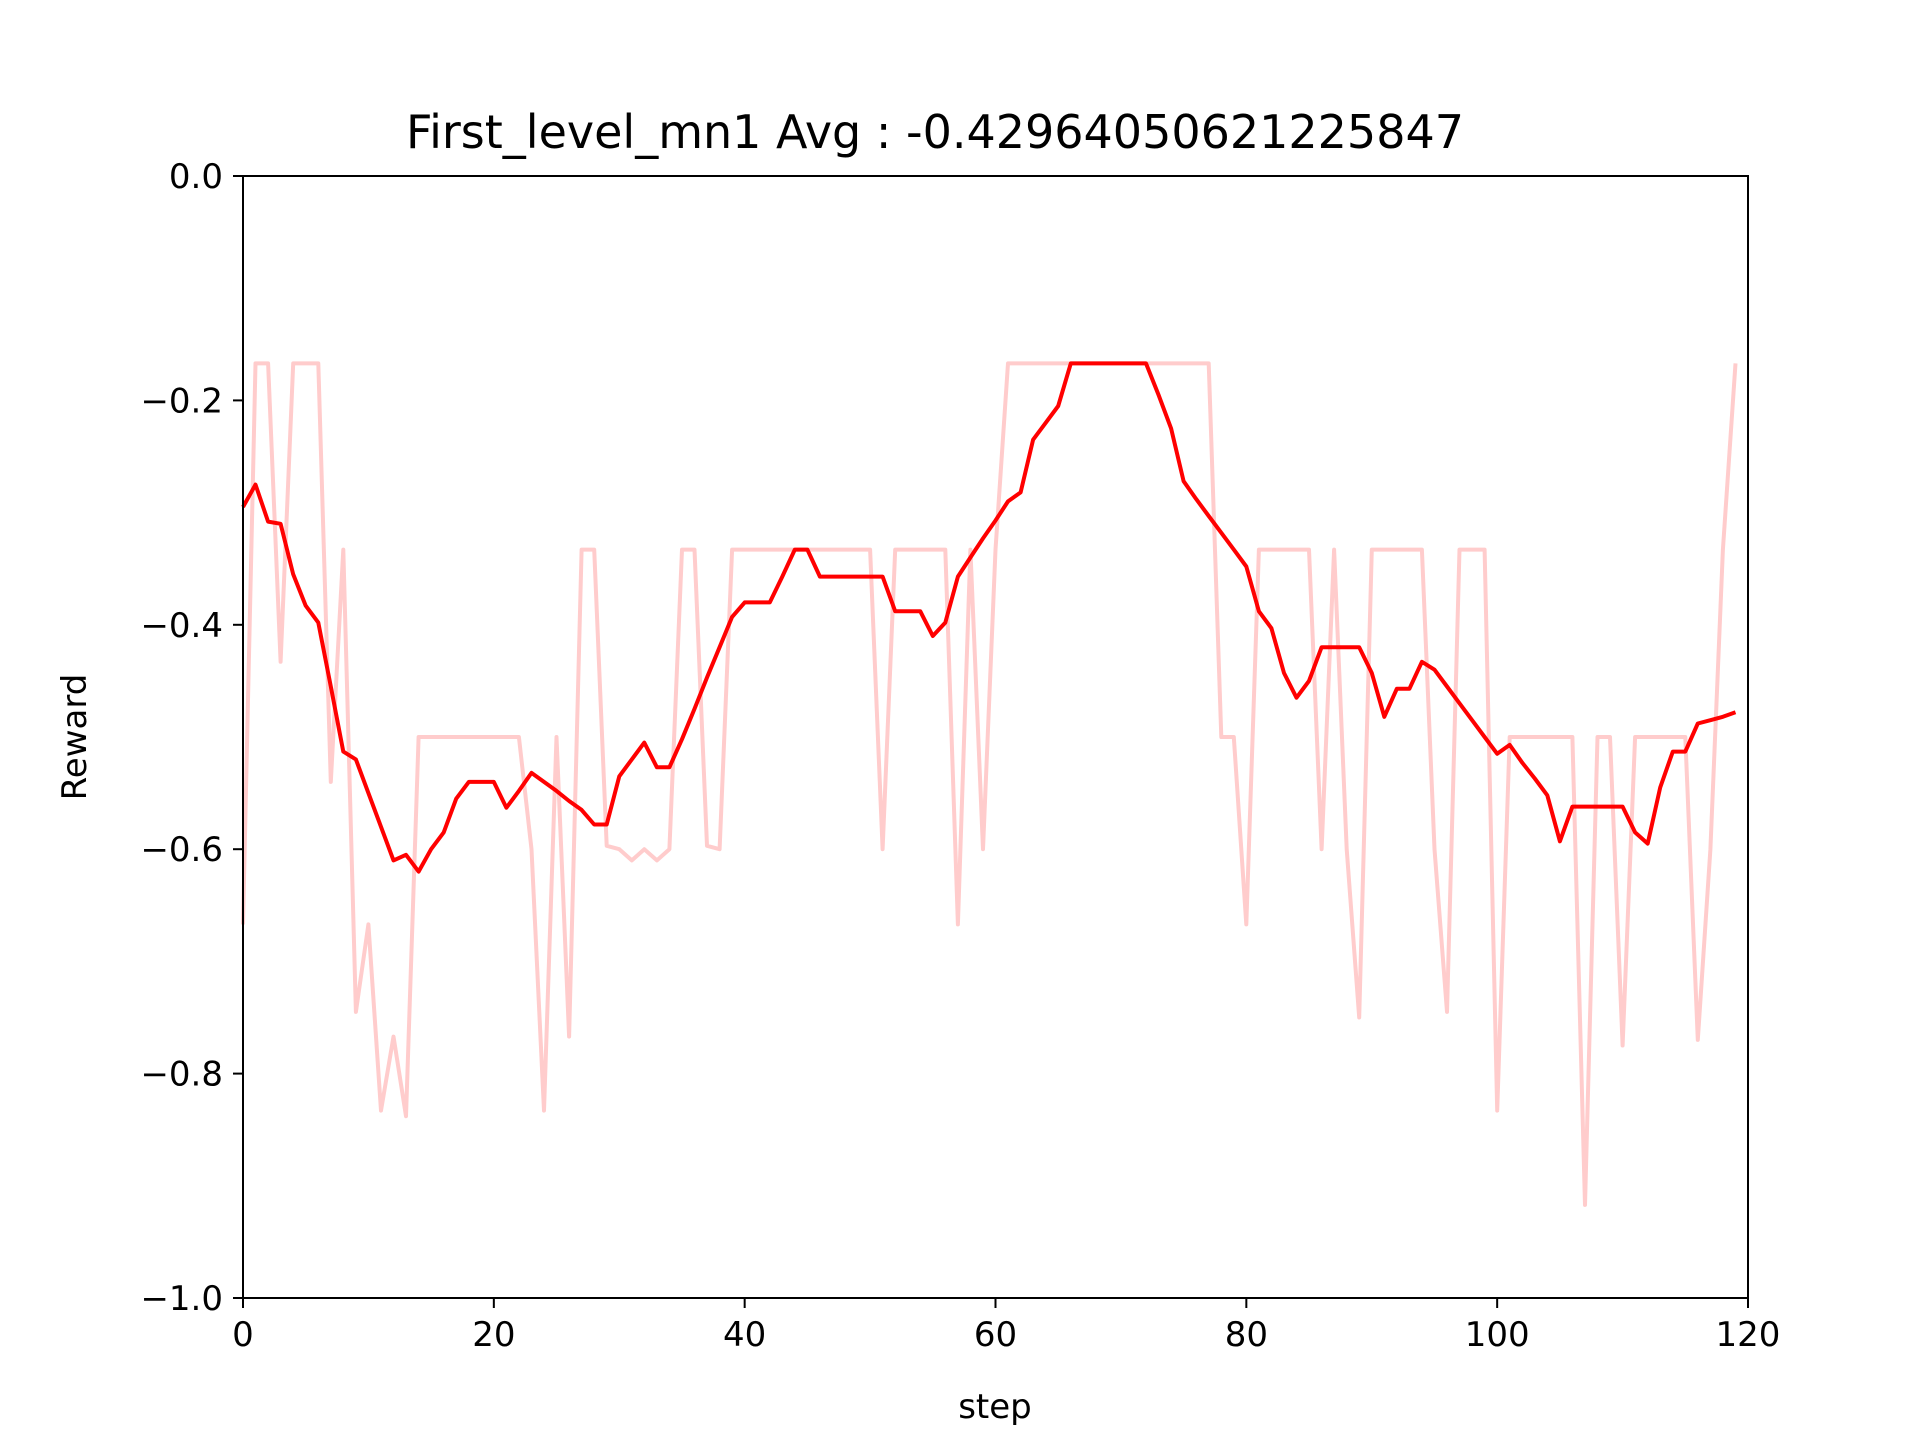  Describe the element at coordinates (181, 1299) in the screenshot. I see `y-tick-label: −1.0` at that location.